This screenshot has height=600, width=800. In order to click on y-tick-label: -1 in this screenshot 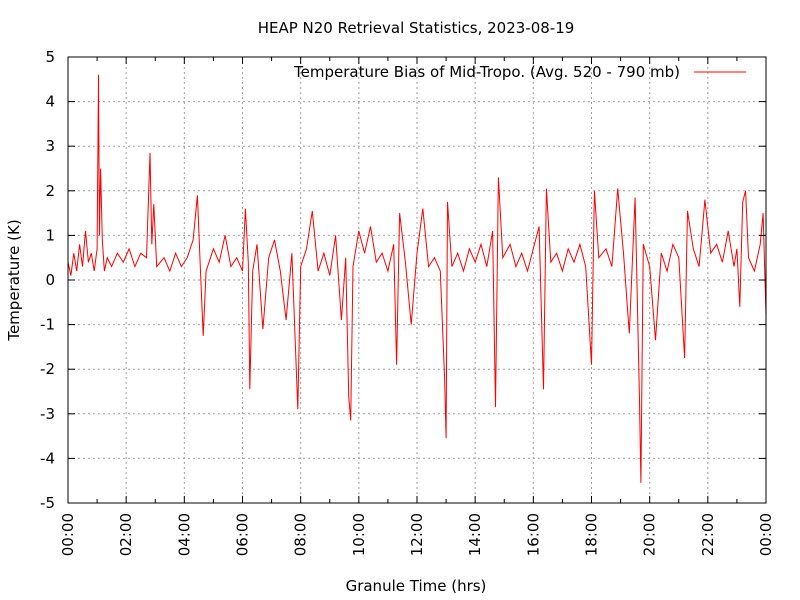, I will do `click(47, 325)`.